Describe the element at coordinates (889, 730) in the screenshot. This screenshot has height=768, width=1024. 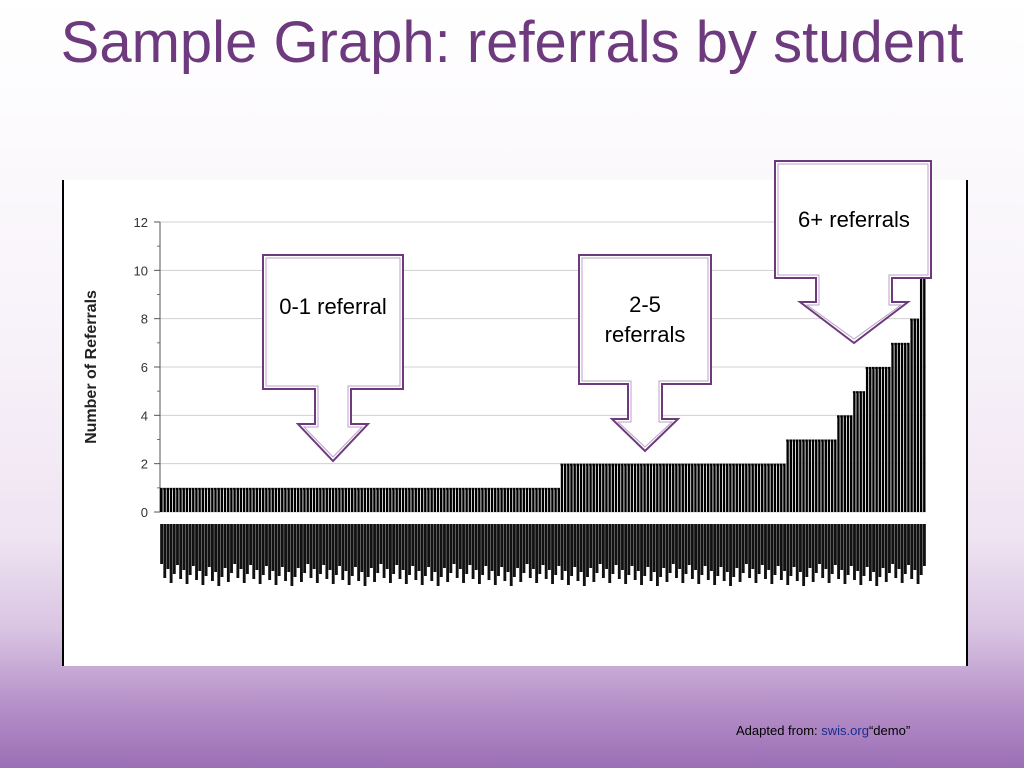
I see `source-suffix: “demo”` at that location.